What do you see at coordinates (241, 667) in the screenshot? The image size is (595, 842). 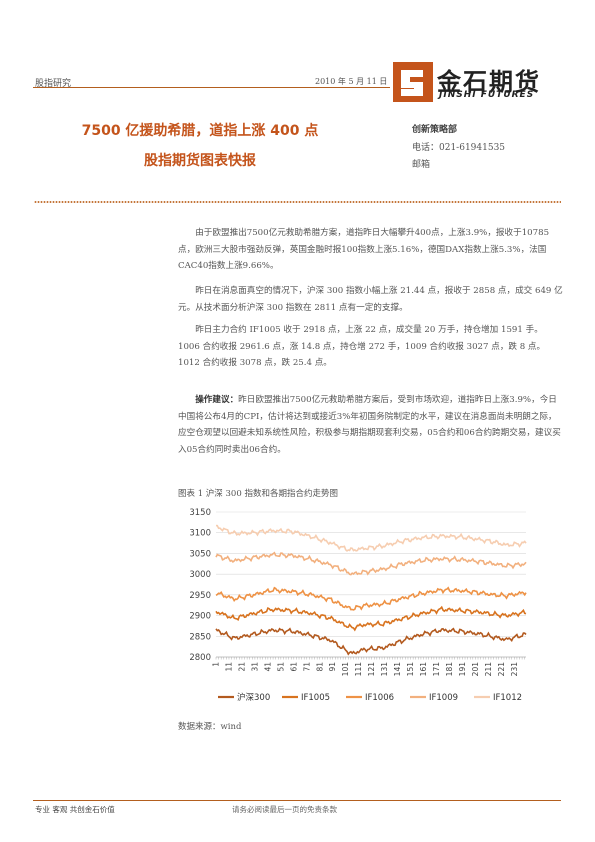 I see `x-tick-label: 21` at bounding box center [241, 667].